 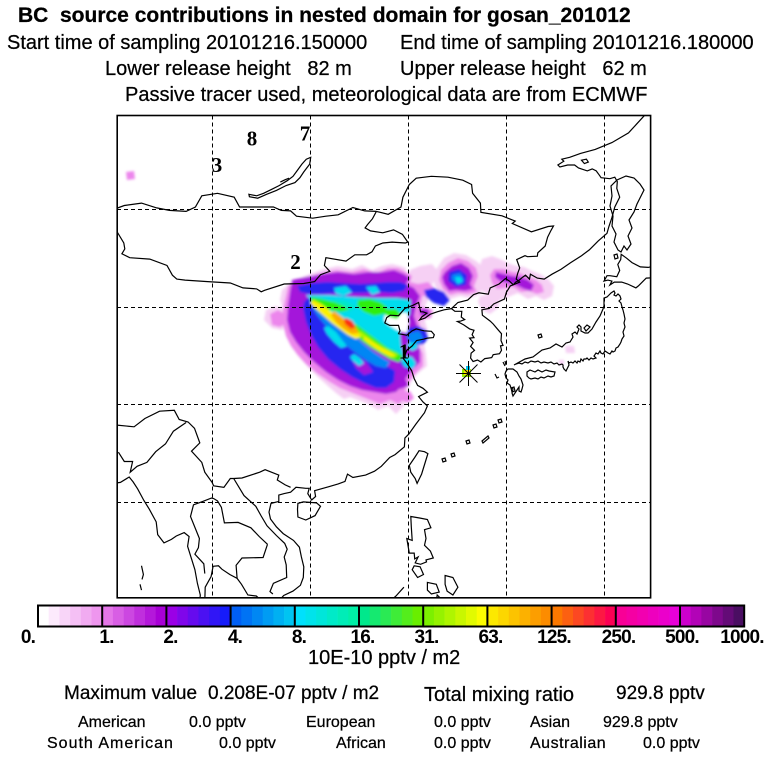 I want to click on svg-text: 3, so click(x=217, y=165).